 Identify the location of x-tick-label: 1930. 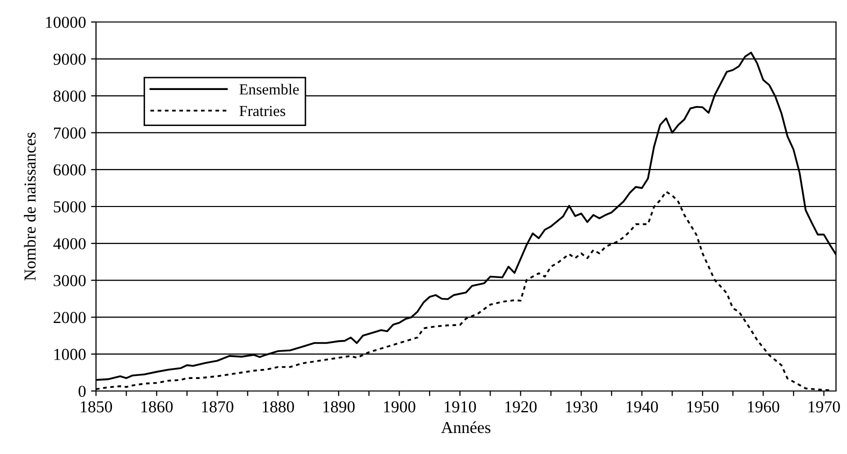
(582, 406).